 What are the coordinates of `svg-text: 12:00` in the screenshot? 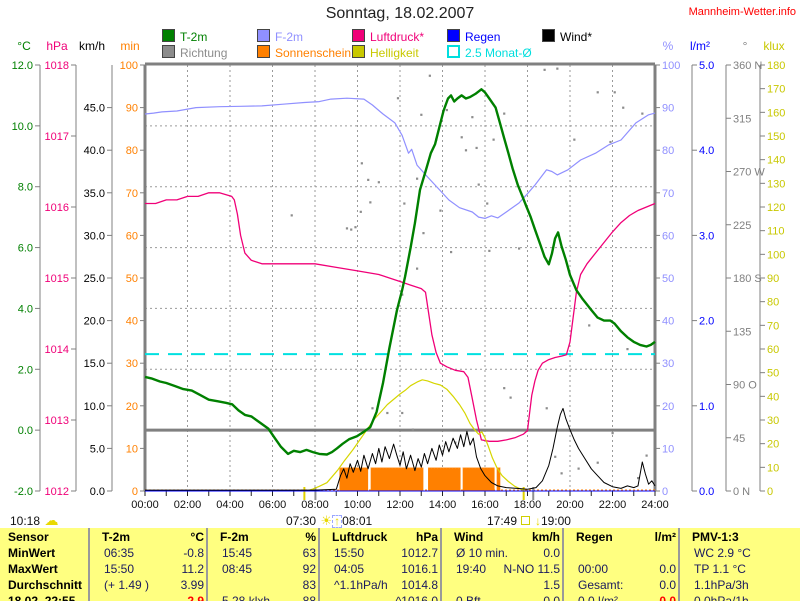 It's located at (400, 505).